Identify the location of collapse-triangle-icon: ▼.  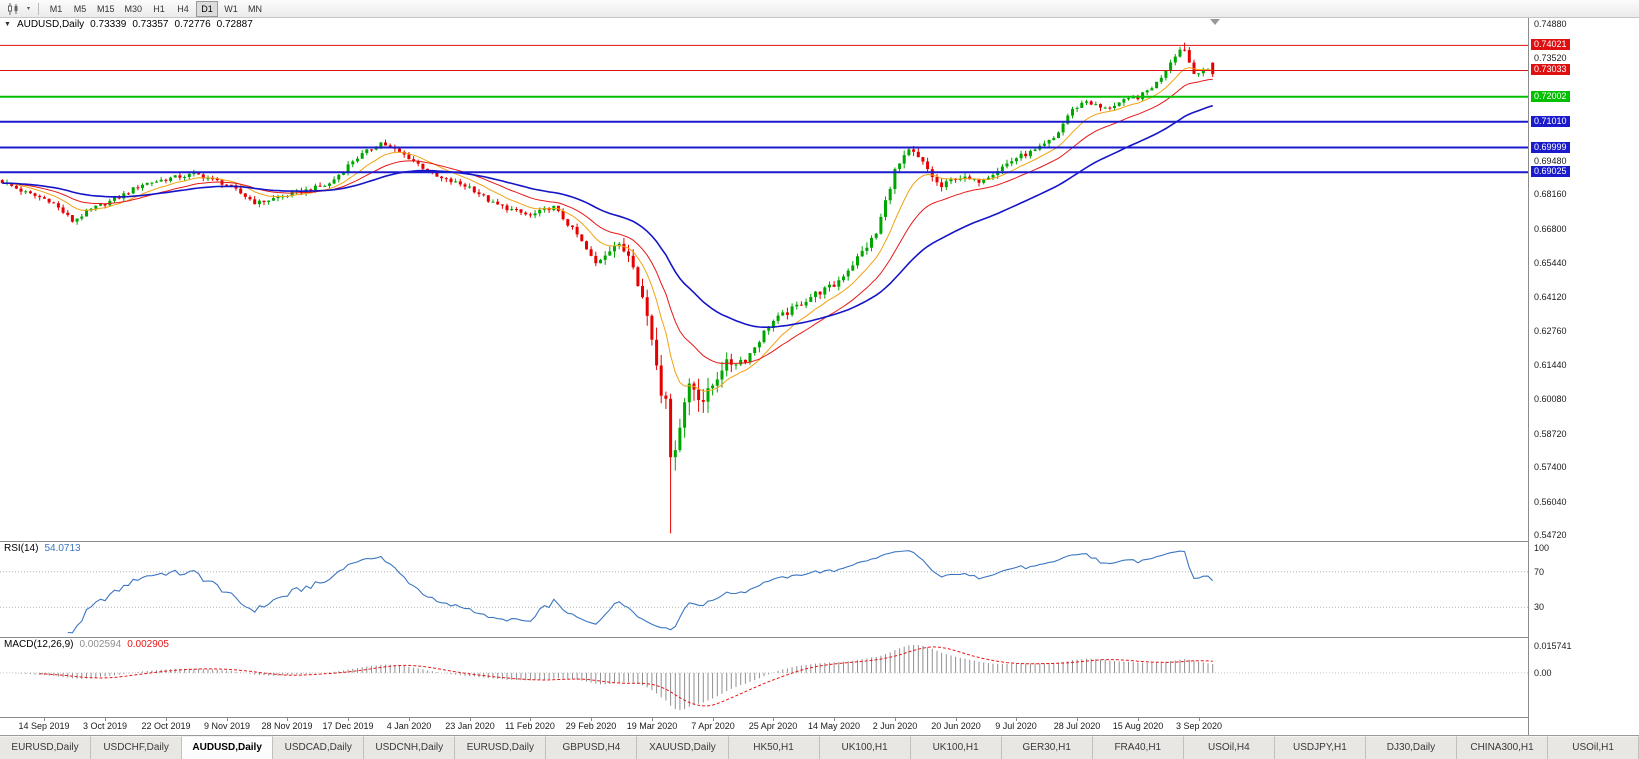
(7, 24).